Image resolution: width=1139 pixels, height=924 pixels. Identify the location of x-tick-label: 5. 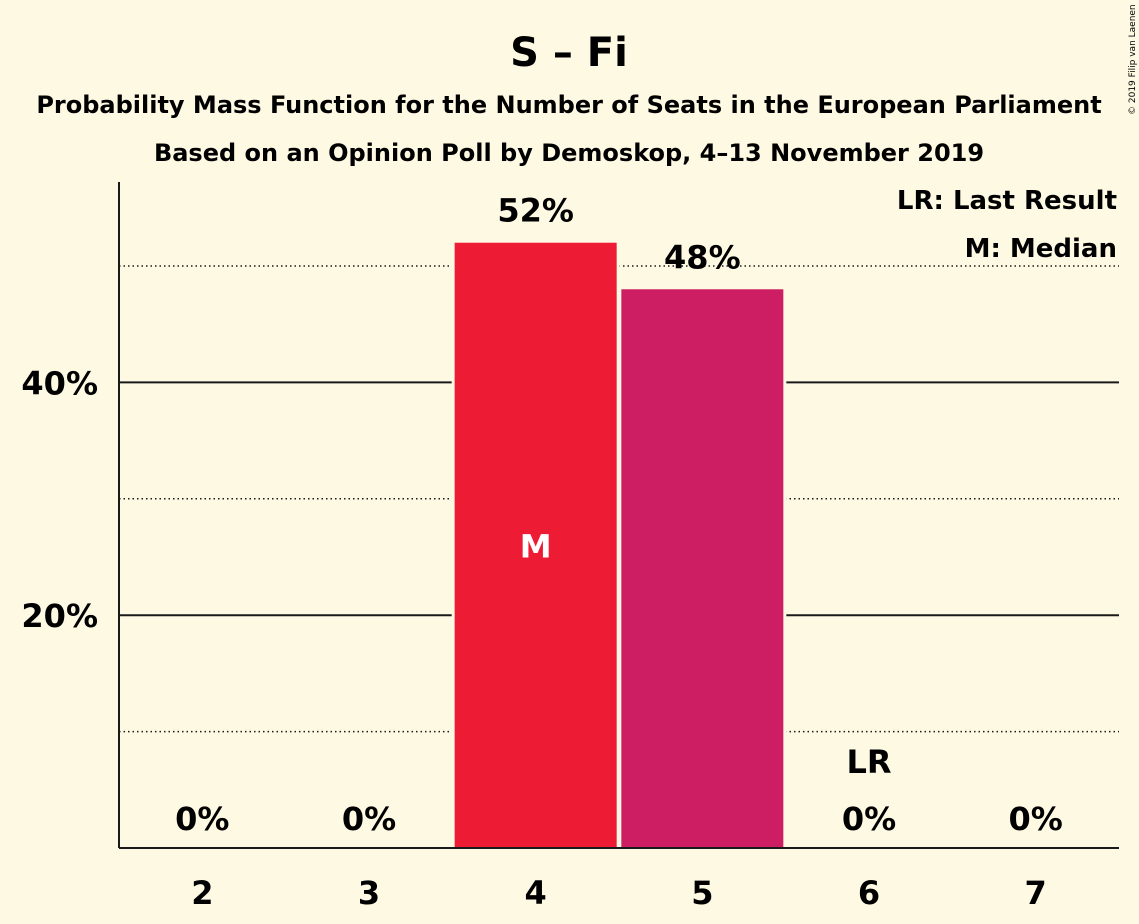
(702, 893).